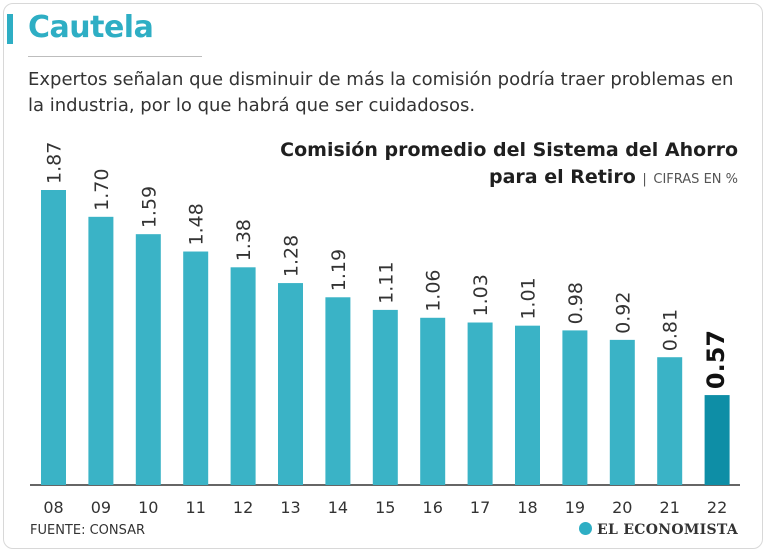 The height and width of the screenshot is (554, 768). Describe the element at coordinates (623, 313) in the screenshot. I see `data-label-20: 0.92` at that location.